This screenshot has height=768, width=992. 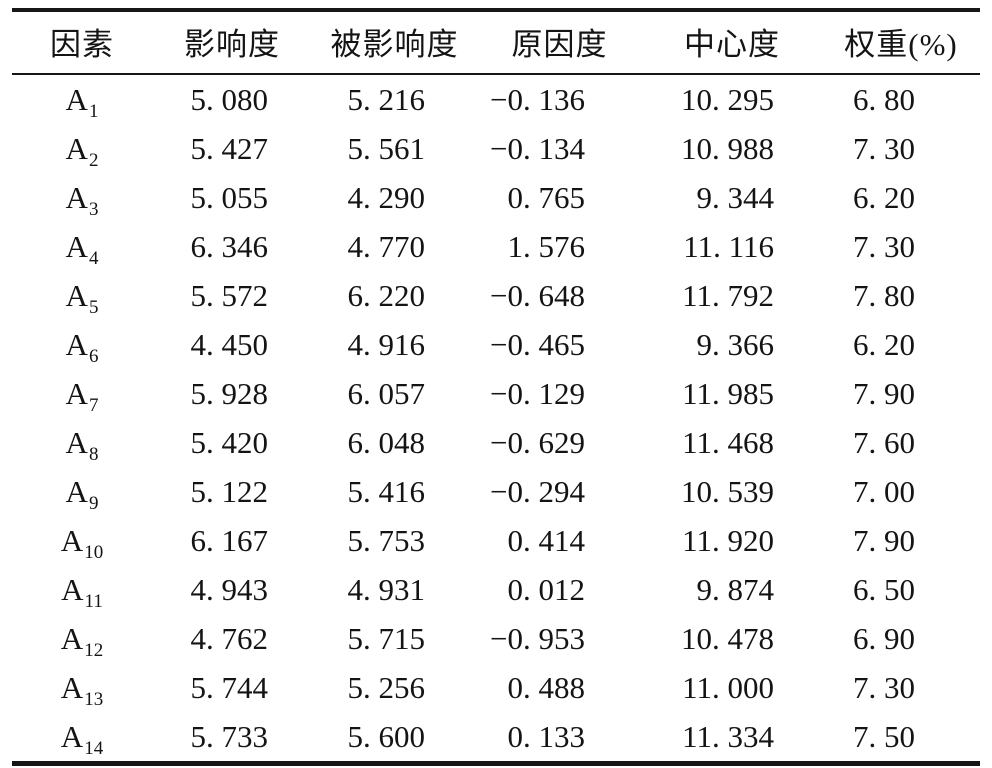 What do you see at coordinates (229, 589) in the screenshot?
I see `influence-cell: 4. 943` at bounding box center [229, 589].